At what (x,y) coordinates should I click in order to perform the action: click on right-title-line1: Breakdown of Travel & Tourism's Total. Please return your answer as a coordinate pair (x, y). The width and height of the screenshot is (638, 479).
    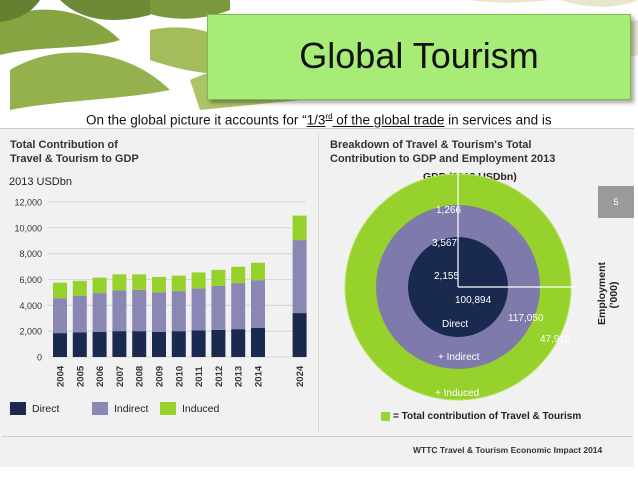
    Looking at the image, I should click on (431, 145).